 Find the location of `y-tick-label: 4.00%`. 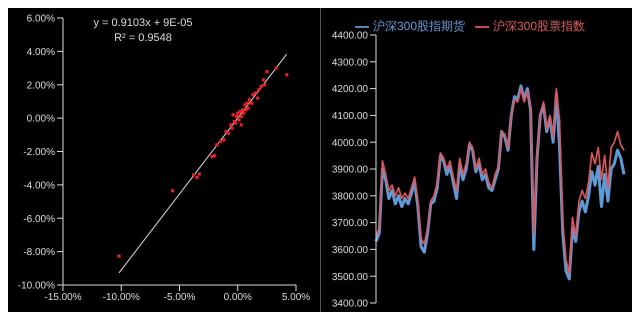

y-tick-label: 4.00% is located at coordinates (41, 52).